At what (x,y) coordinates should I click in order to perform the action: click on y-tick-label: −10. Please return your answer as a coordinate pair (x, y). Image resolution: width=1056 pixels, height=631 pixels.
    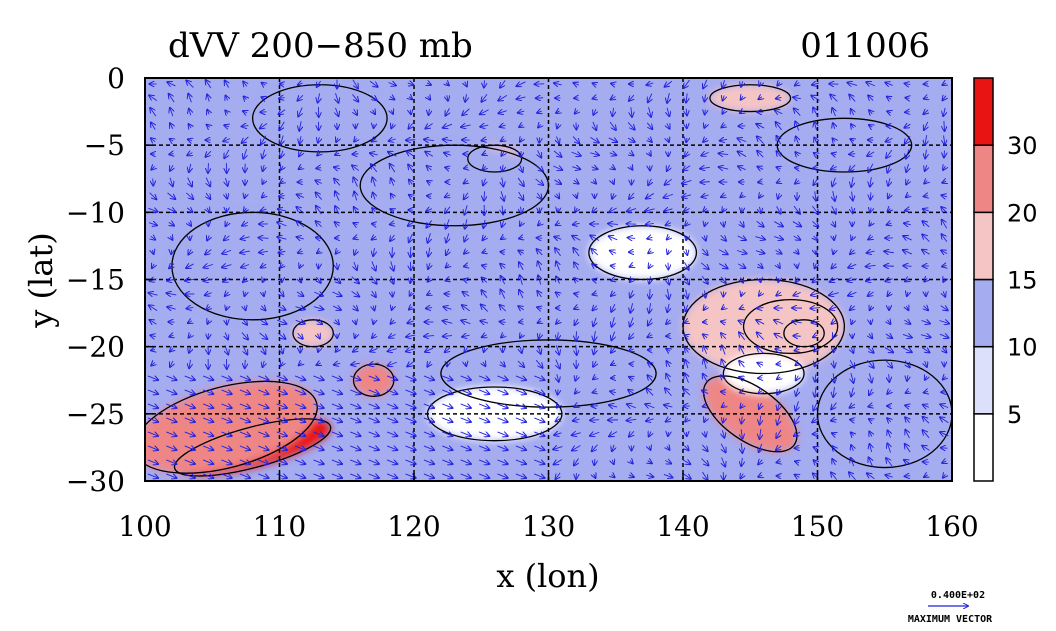
    Looking at the image, I should click on (95, 212).